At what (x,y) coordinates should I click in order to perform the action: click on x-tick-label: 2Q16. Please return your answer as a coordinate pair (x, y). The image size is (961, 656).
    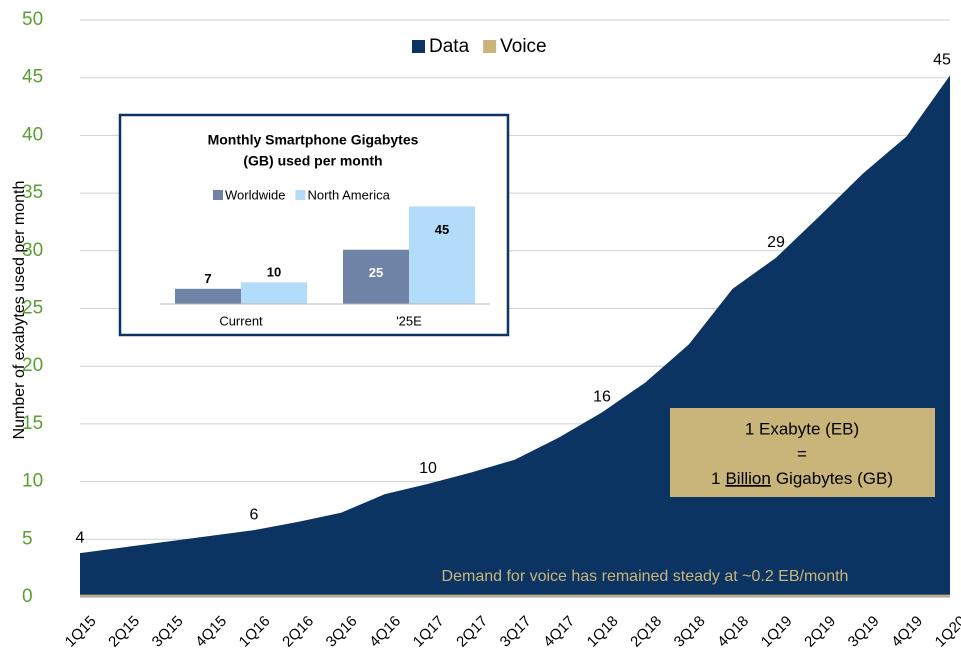
    Looking at the image, I should click on (298, 632).